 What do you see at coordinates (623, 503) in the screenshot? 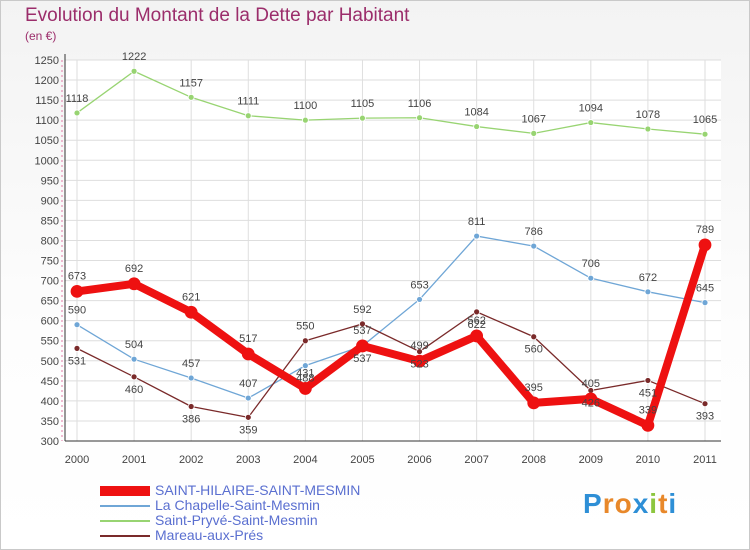
I see `logo-letter: o` at bounding box center [623, 503].